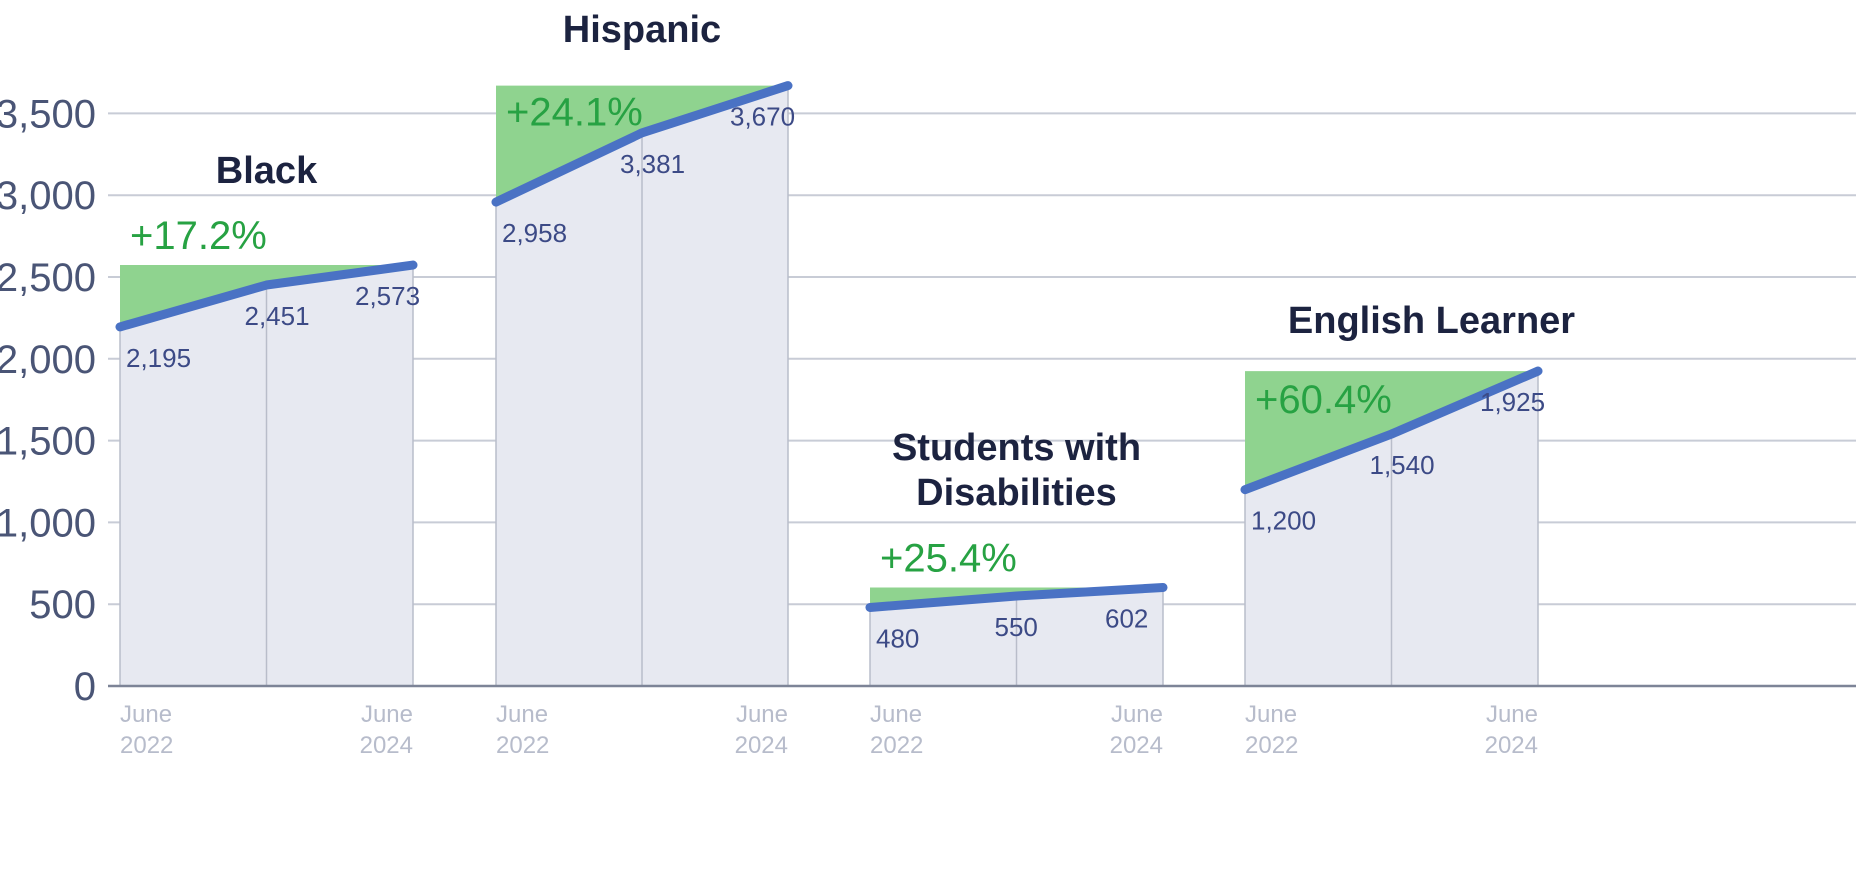 The height and width of the screenshot is (893, 1856). I want to click on data-label: 3,670, so click(762, 117).